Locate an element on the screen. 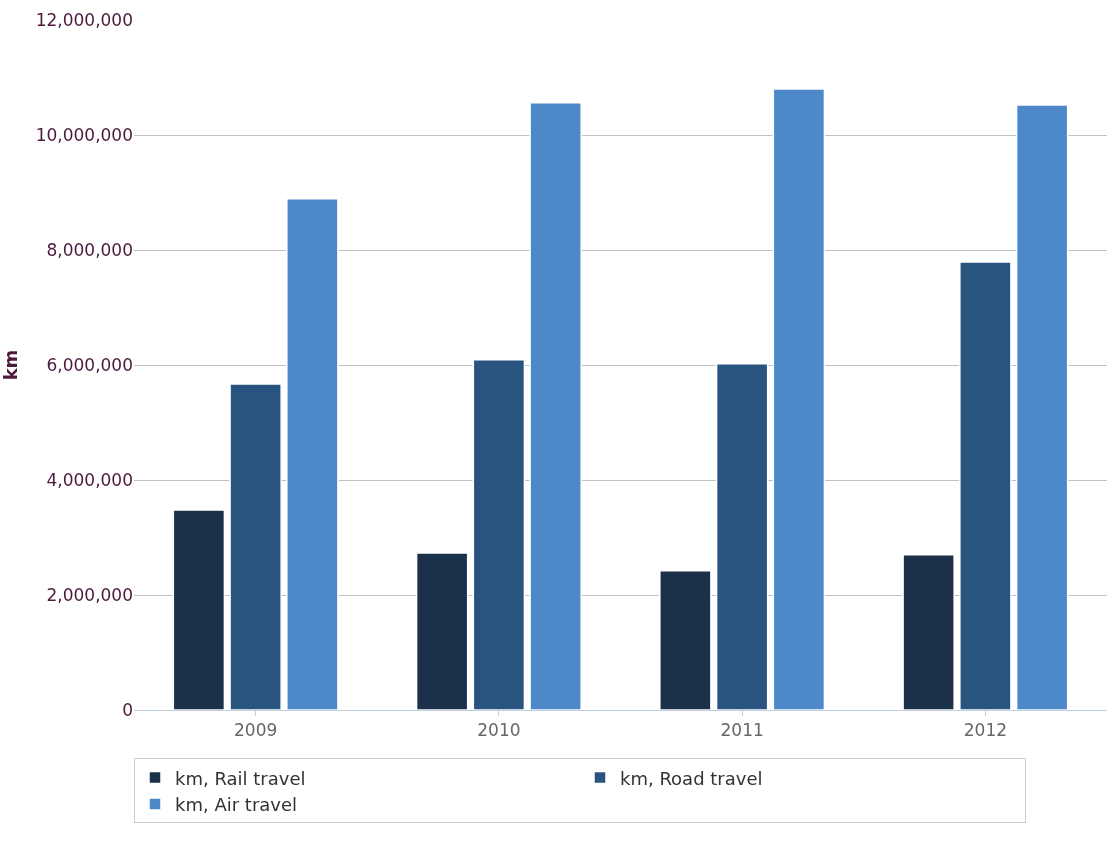  x-tick-label: 2010 is located at coordinates (499, 730).